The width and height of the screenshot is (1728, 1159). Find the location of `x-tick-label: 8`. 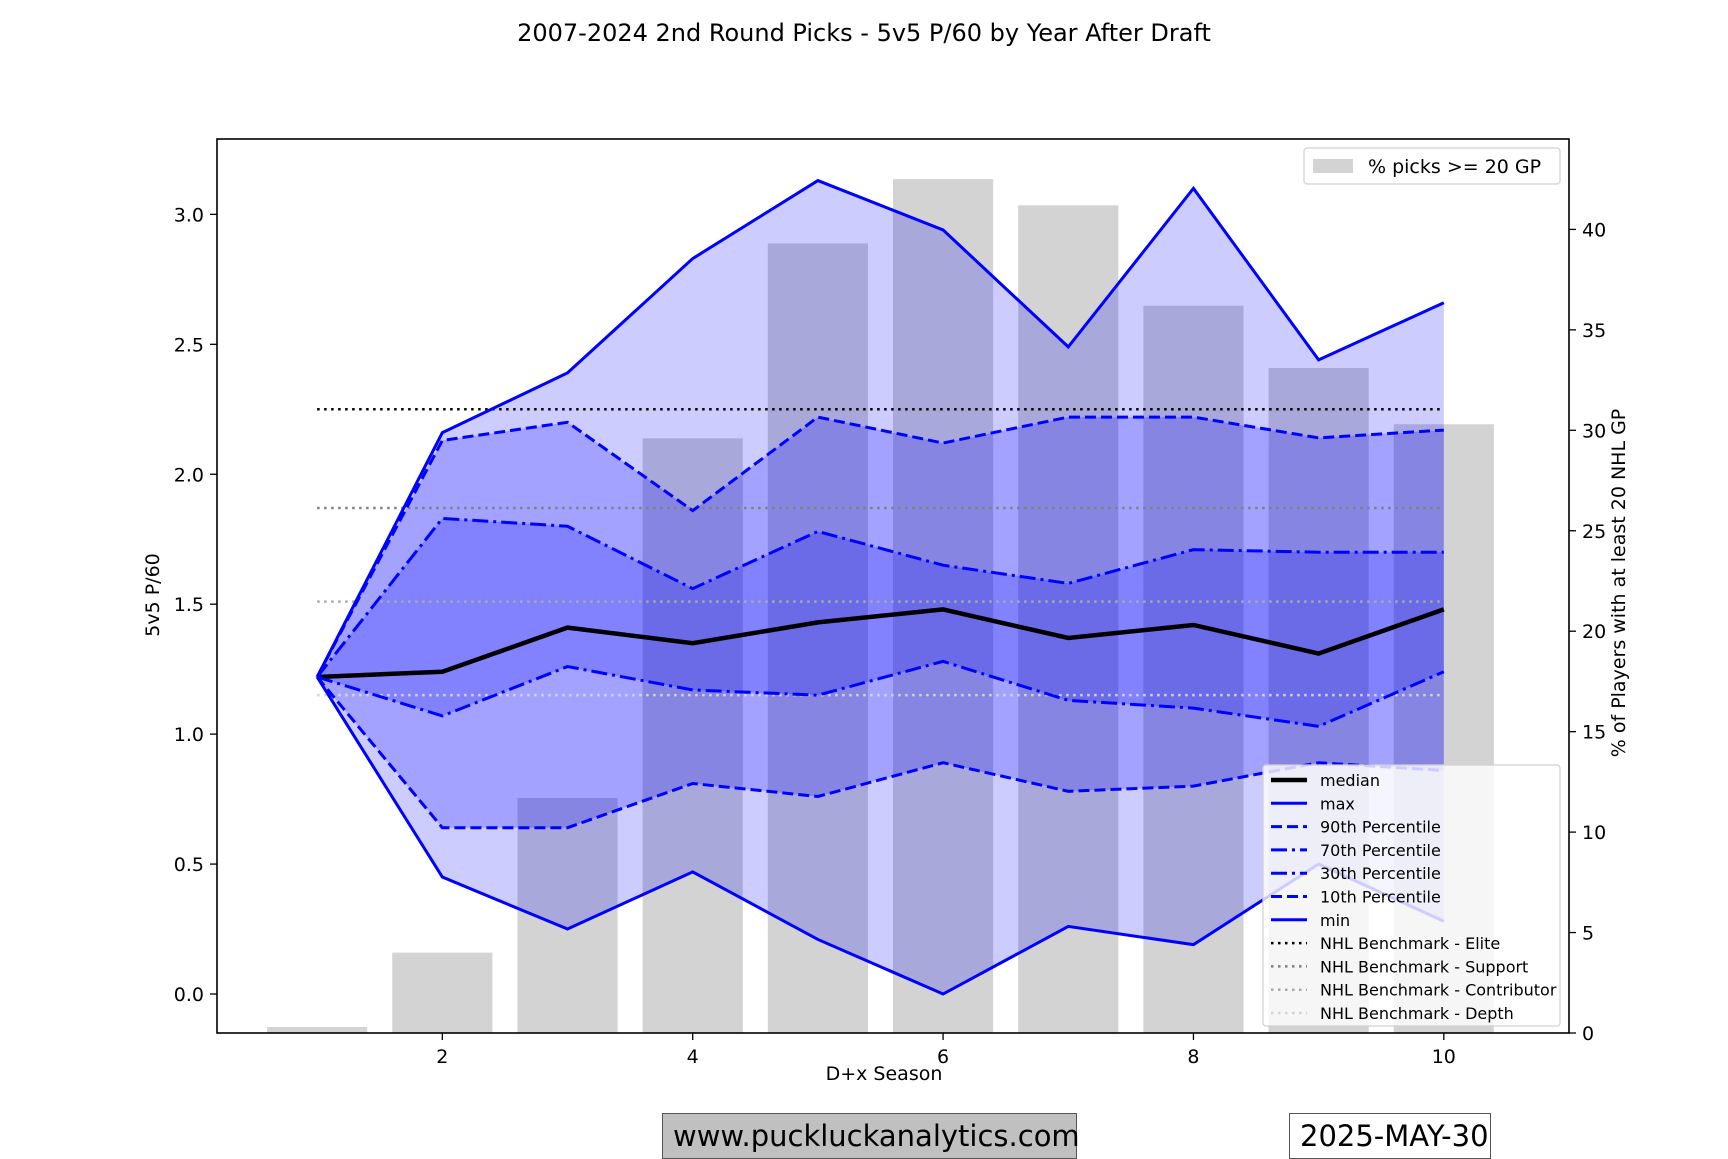

x-tick-label: 8 is located at coordinates (1193, 1057).